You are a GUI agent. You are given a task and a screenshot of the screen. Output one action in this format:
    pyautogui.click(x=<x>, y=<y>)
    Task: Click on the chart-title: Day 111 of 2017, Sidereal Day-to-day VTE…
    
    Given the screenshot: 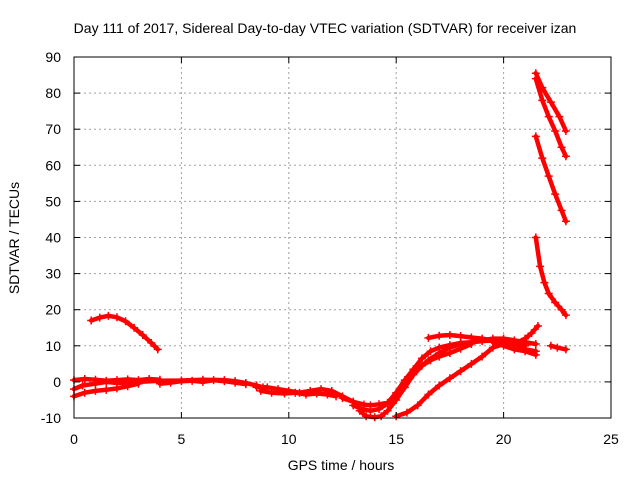 What is the action you would take?
    pyautogui.click(x=325, y=28)
    